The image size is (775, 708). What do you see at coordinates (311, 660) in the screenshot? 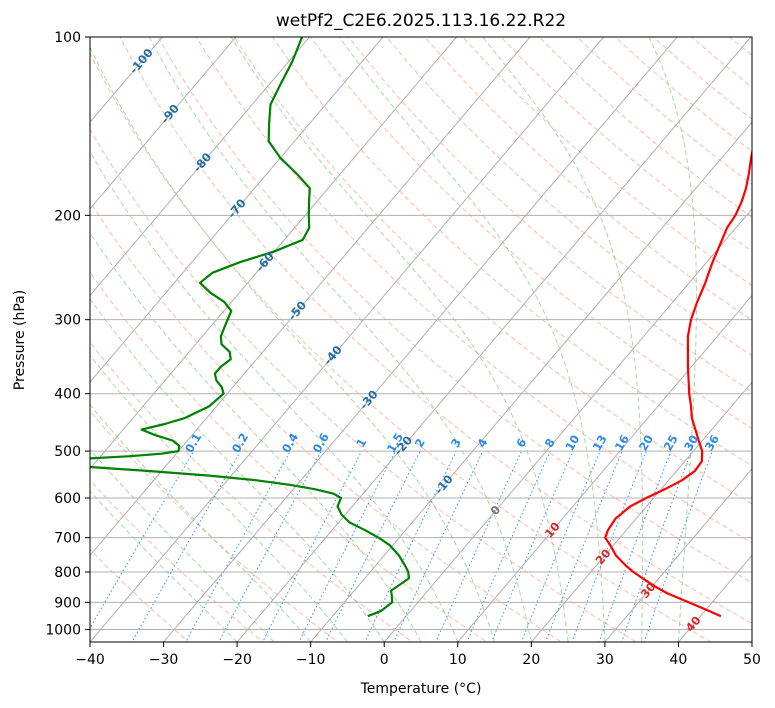
I see `x-tick-label: −10` at bounding box center [311, 660].